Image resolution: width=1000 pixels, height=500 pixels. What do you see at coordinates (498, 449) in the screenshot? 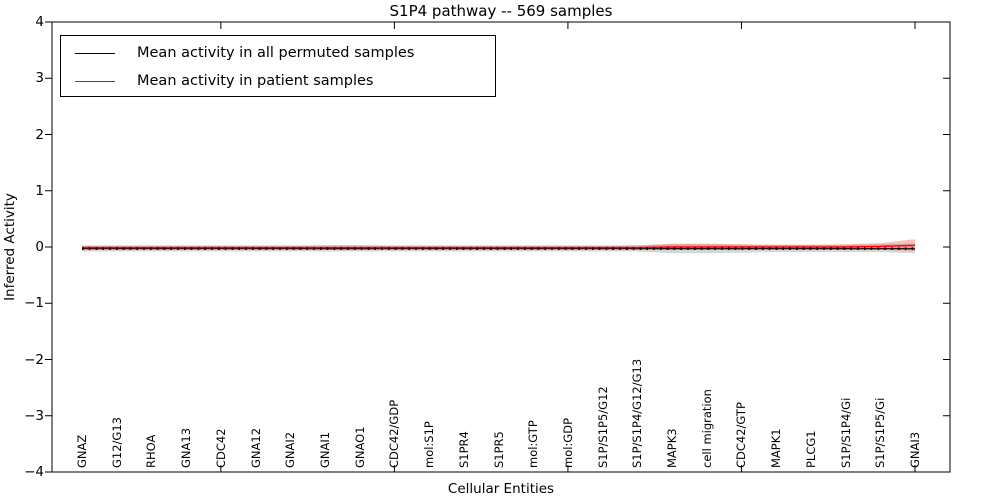
I see `x-tick-label: S1PR5` at bounding box center [498, 449].